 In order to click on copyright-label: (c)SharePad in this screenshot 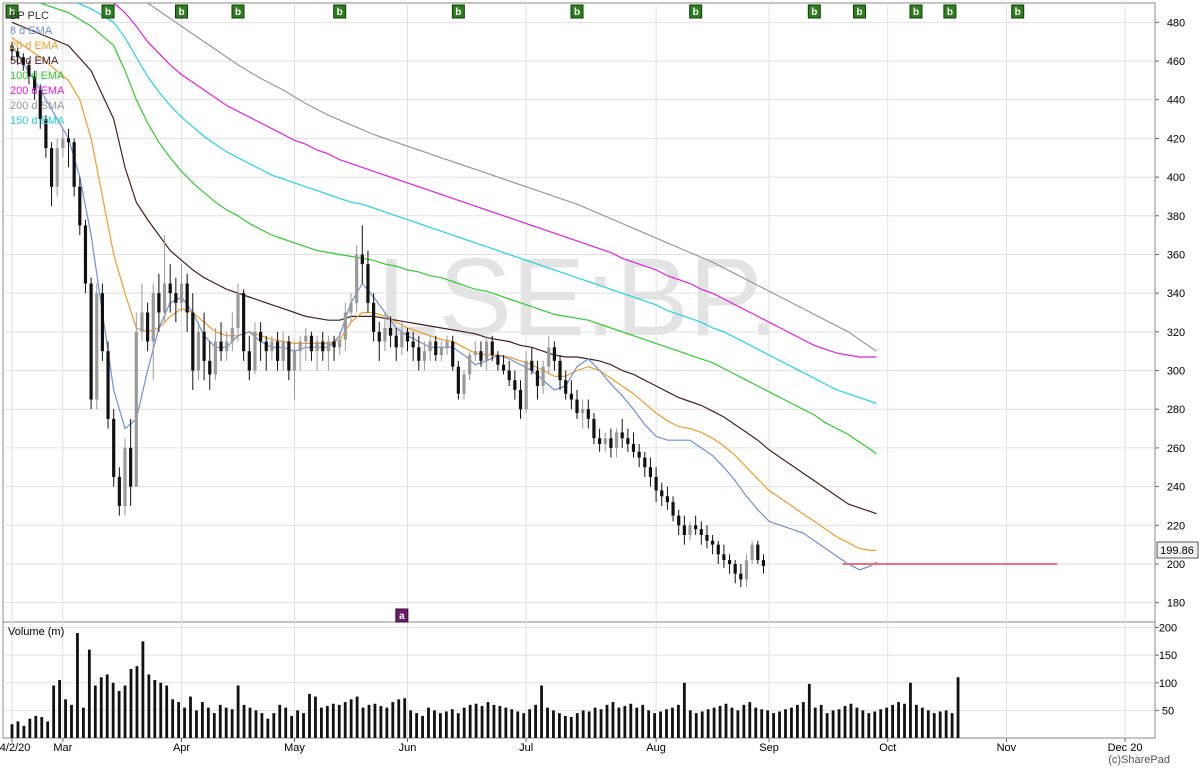, I will do `click(1139, 760)`.